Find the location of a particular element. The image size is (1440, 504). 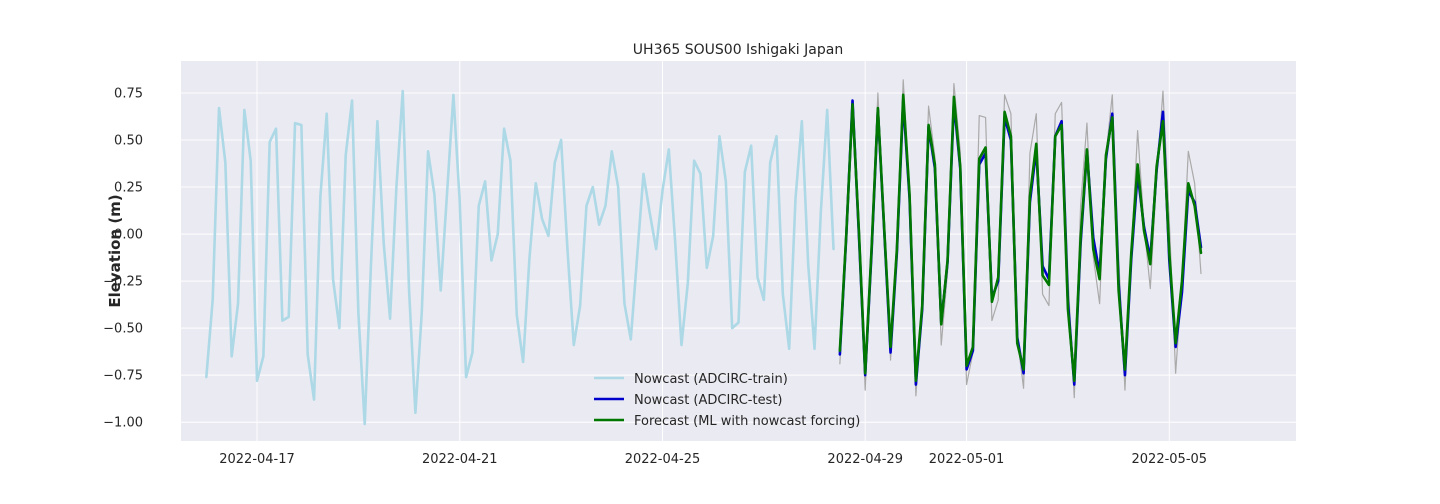

y-tick-label: 0.00 is located at coordinates (128, 235).